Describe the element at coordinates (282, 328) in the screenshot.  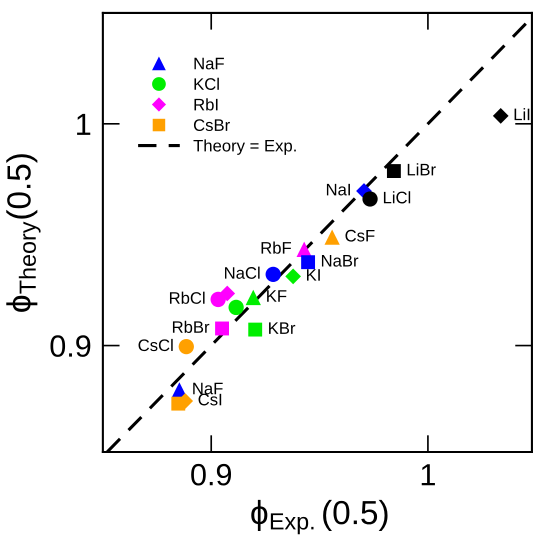
I see `annotation: KBr` at that location.